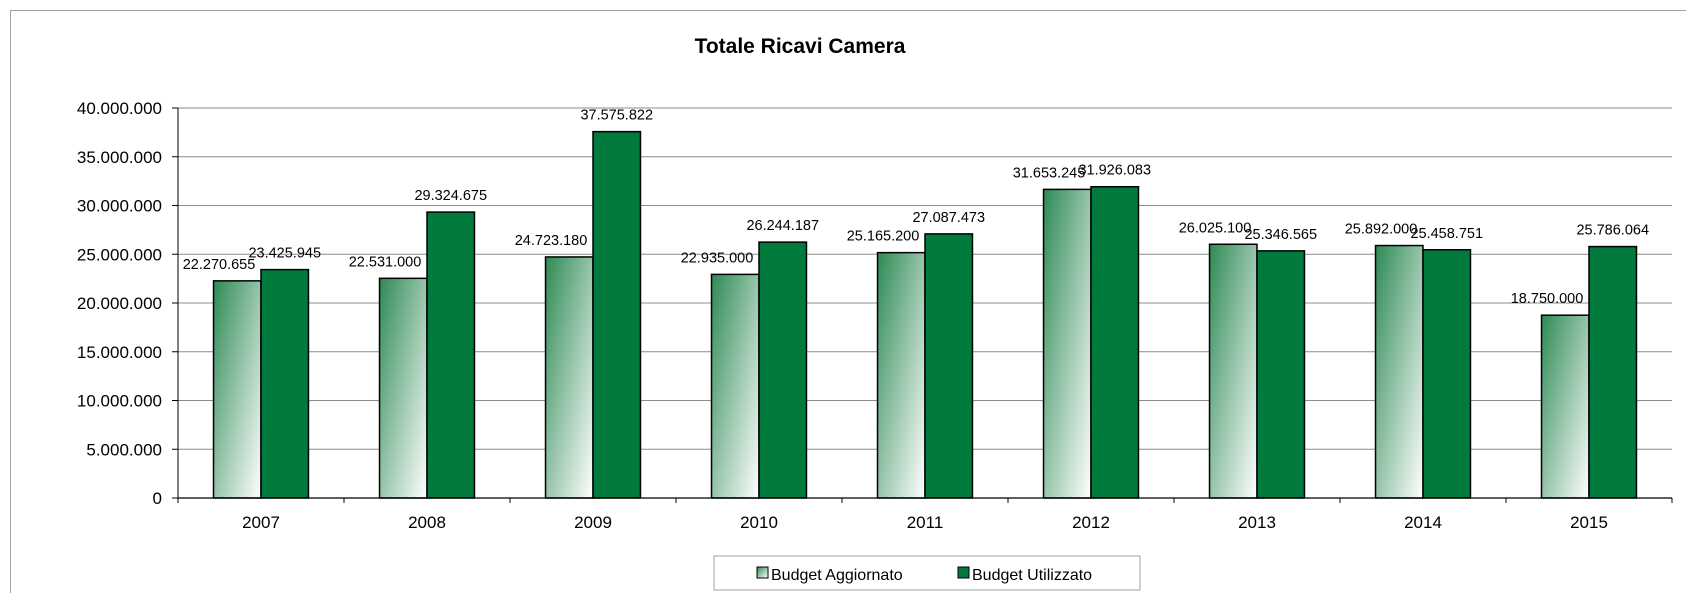 This screenshot has width=1686, height=593. Describe the element at coordinates (119, 254) in the screenshot. I see `y-tick-label: 25.000.000` at that location.